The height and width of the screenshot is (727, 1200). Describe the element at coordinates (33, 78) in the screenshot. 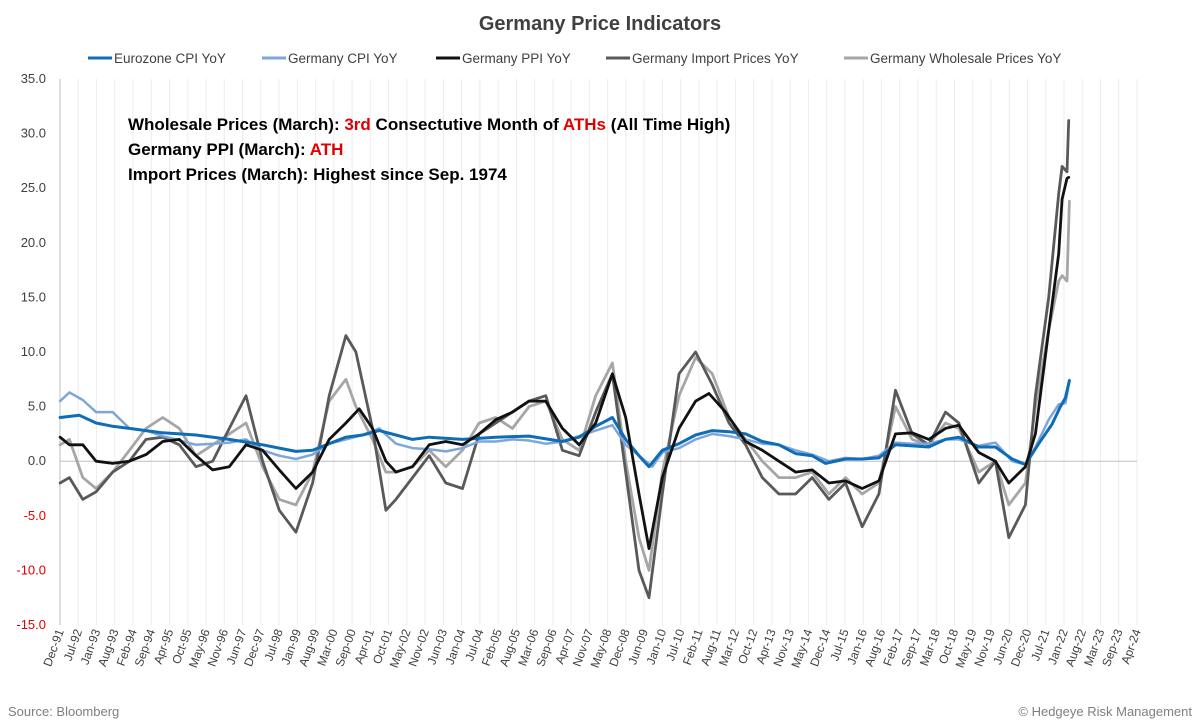

I see `y-tick-label: 35.0` at that location.